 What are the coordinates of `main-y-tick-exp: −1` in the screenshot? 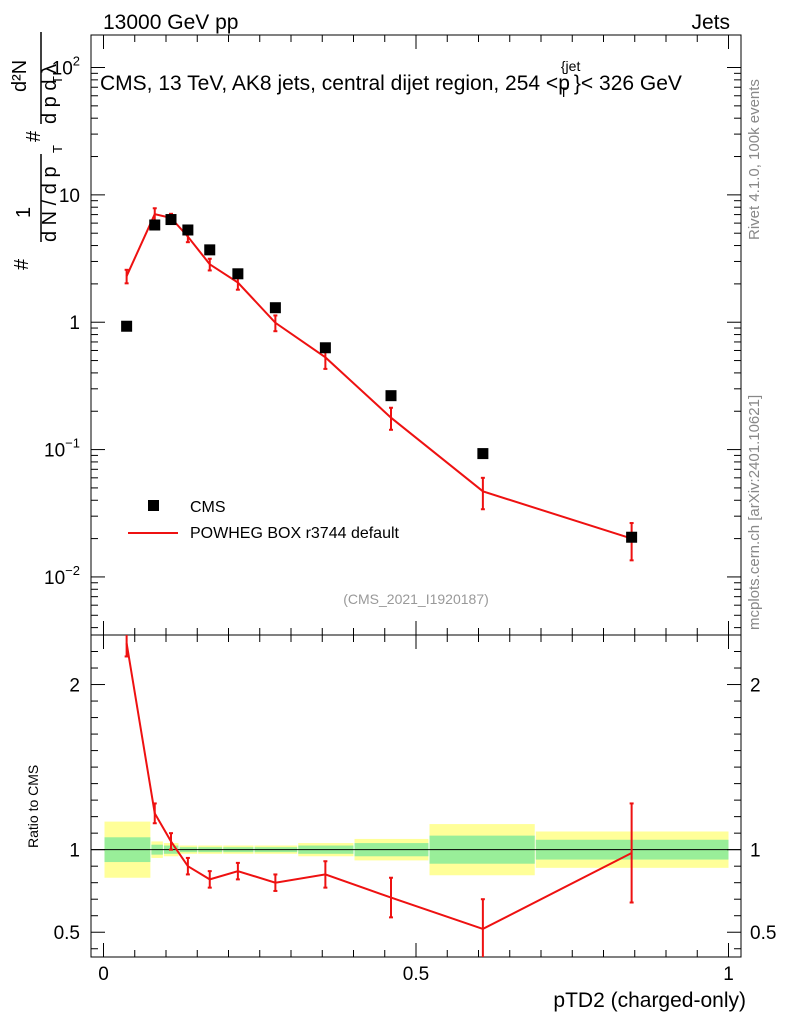 It's located at (72, 443).